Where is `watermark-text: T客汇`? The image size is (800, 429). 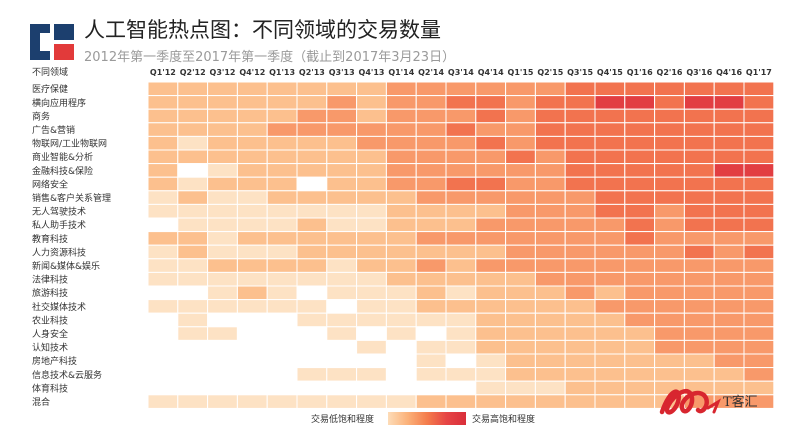 watermark-text: T客汇 is located at coordinates (740, 402).